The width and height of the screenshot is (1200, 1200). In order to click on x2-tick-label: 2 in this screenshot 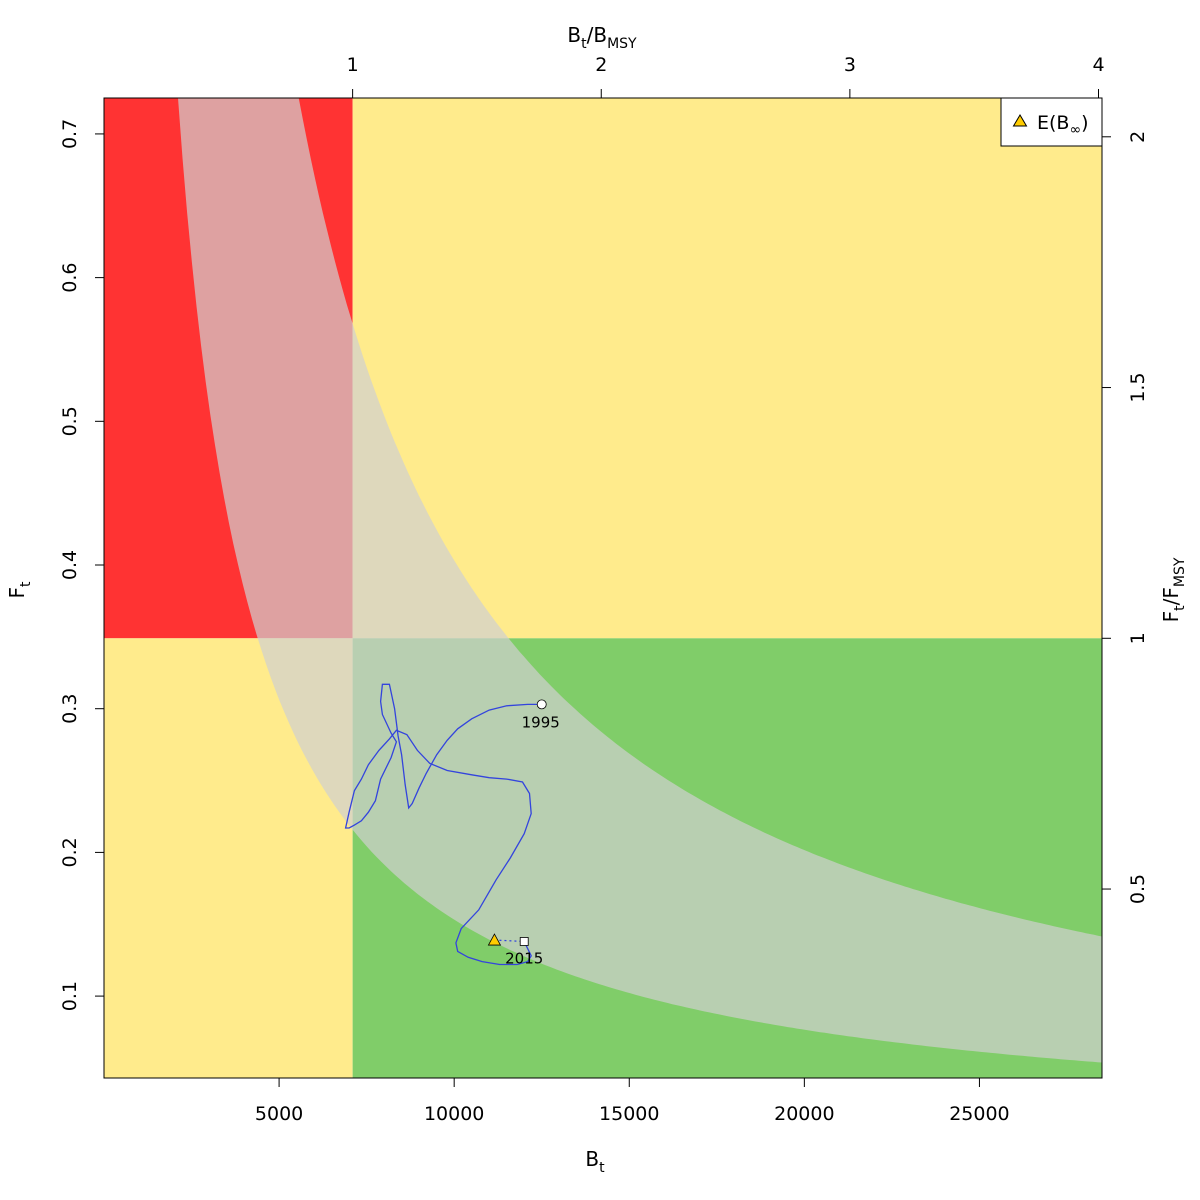, I will do `click(601, 65)`.